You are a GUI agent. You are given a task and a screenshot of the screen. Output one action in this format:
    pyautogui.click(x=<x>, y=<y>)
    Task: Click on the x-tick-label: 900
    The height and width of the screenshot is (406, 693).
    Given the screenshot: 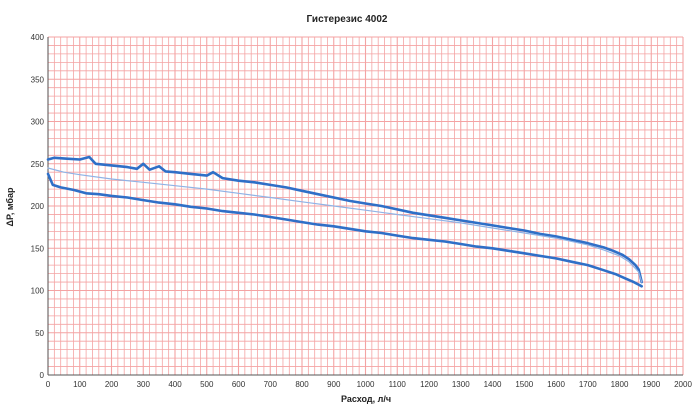 What is the action you would take?
    pyautogui.click(x=334, y=384)
    